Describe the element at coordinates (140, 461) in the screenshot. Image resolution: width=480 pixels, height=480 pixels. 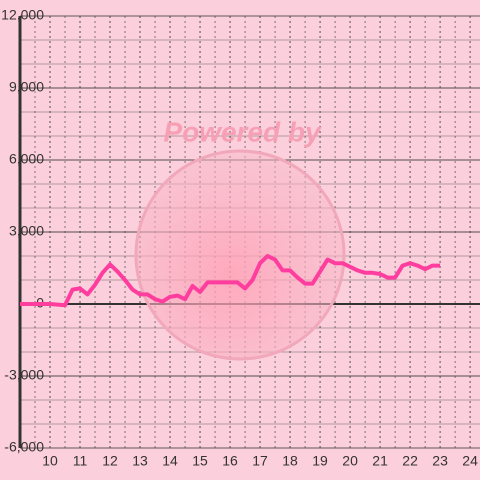
I see `x-tick-label: 13` at that location.